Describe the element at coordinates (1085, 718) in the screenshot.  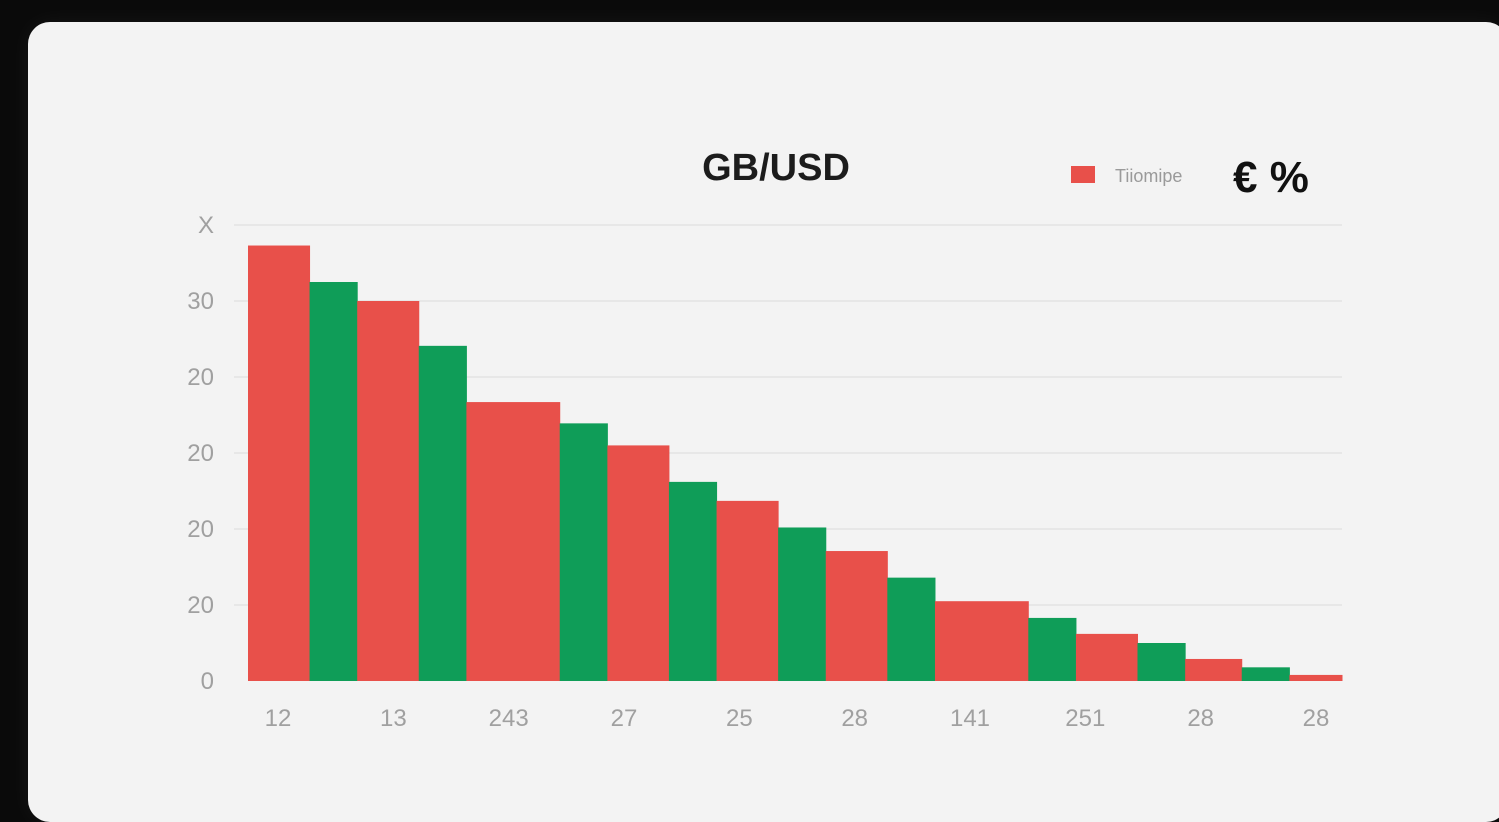
I see `x-tick-label: 251` at that location.